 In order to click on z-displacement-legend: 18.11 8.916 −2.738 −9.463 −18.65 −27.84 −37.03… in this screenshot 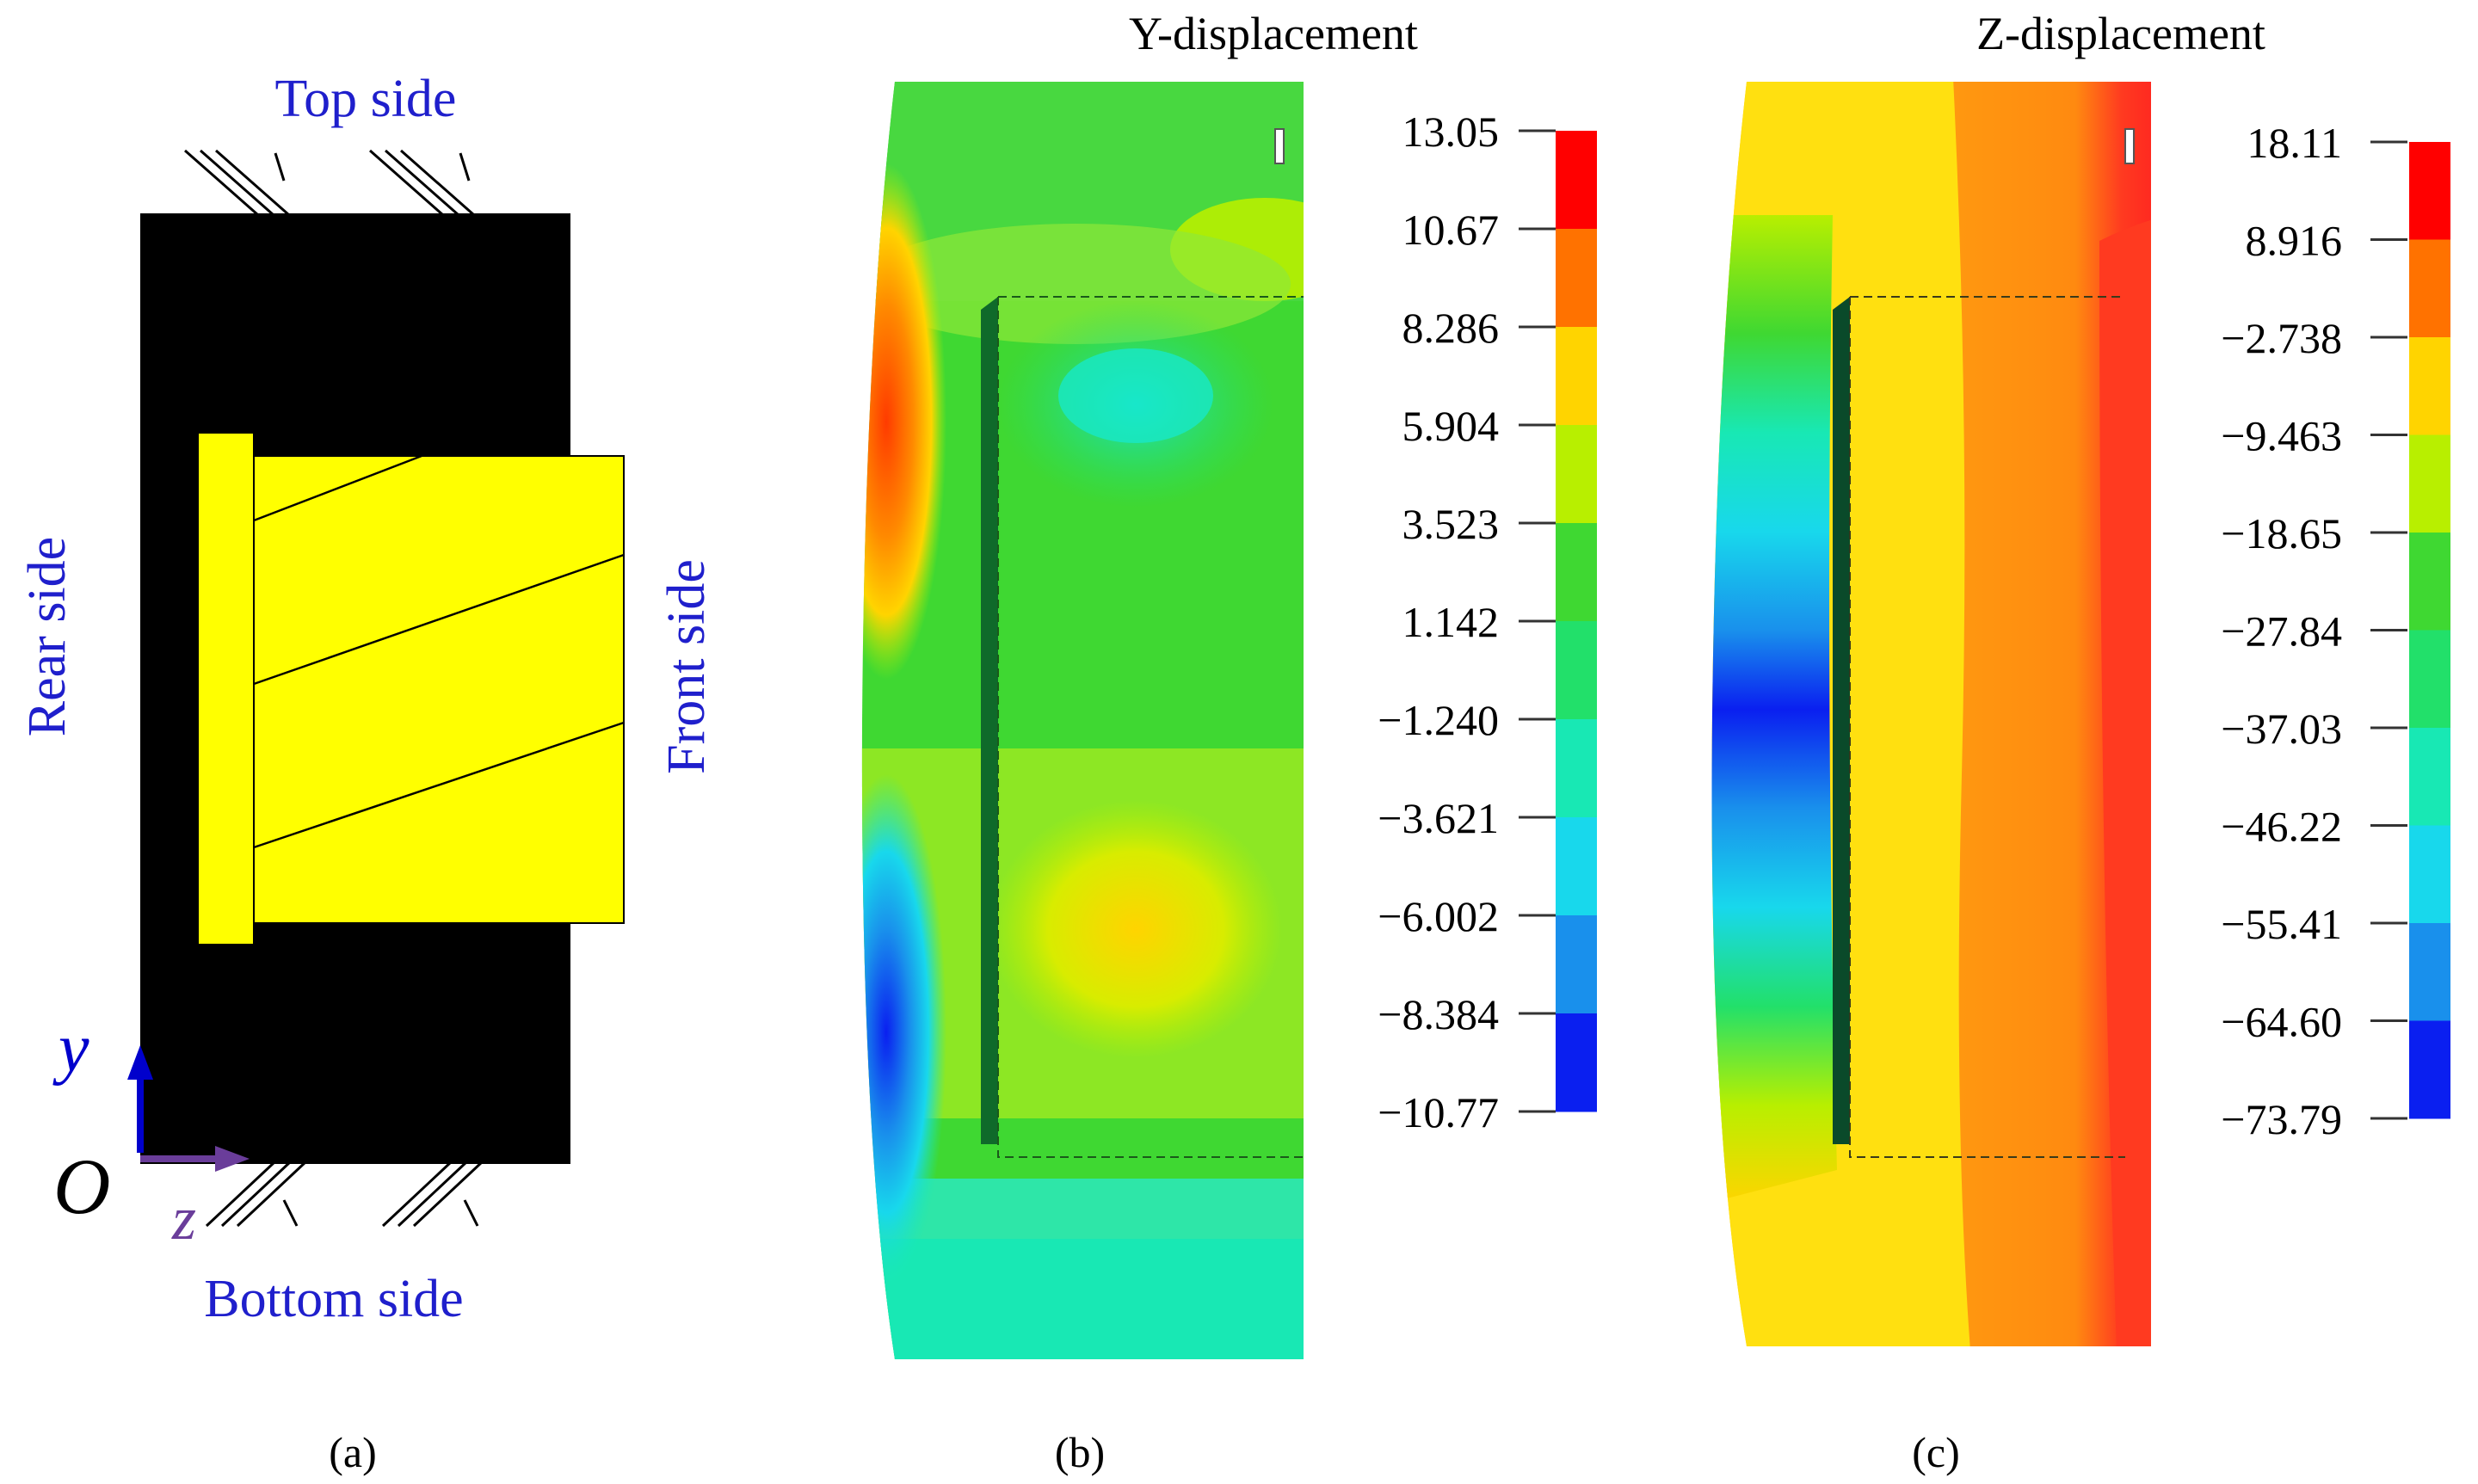, I will do `click(2335, 631)`.